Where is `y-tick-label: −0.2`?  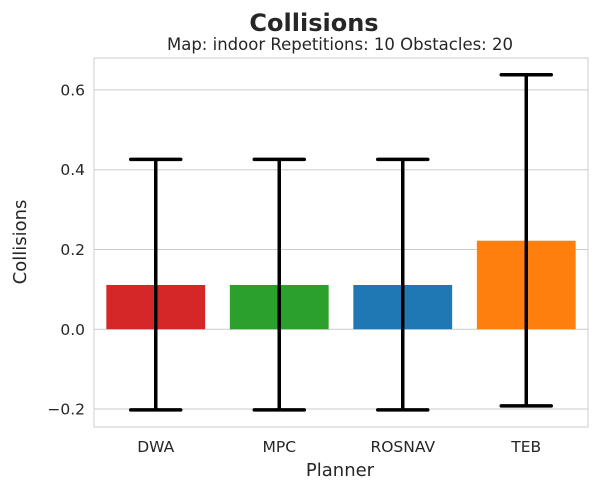 y-tick-label: −0.2 is located at coordinates (66, 410).